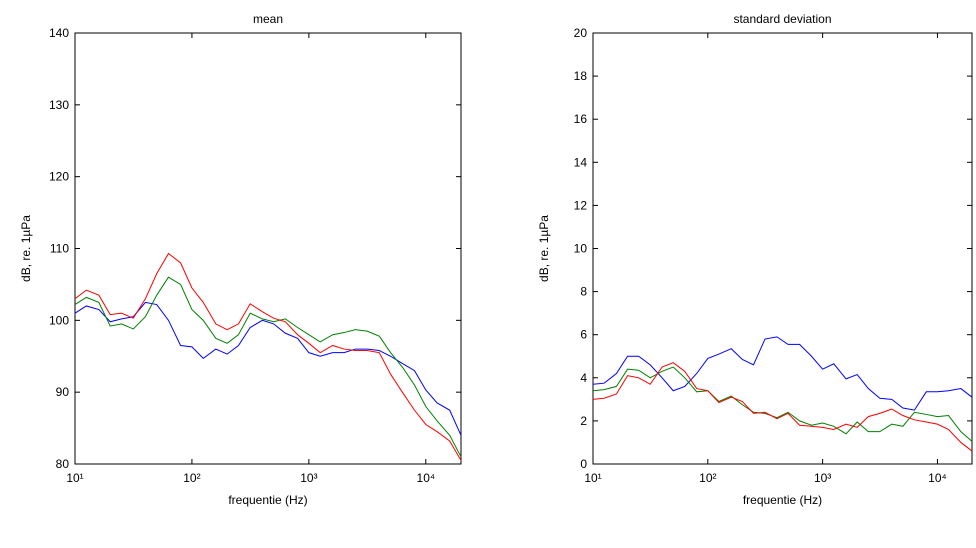 The height and width of the screenshot is (548, 976). Describe the element at coordinates (59, 320) in the screenshot. I see `y-tick-label: 100` at that location.